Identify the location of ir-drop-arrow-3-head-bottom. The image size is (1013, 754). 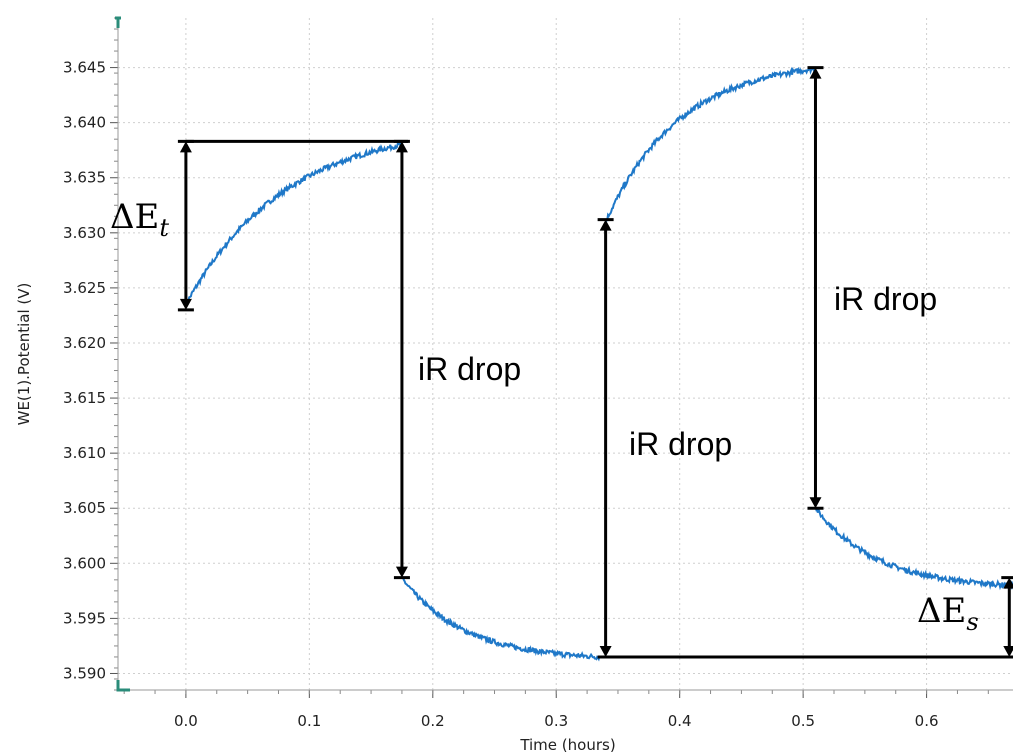
(815, 503).